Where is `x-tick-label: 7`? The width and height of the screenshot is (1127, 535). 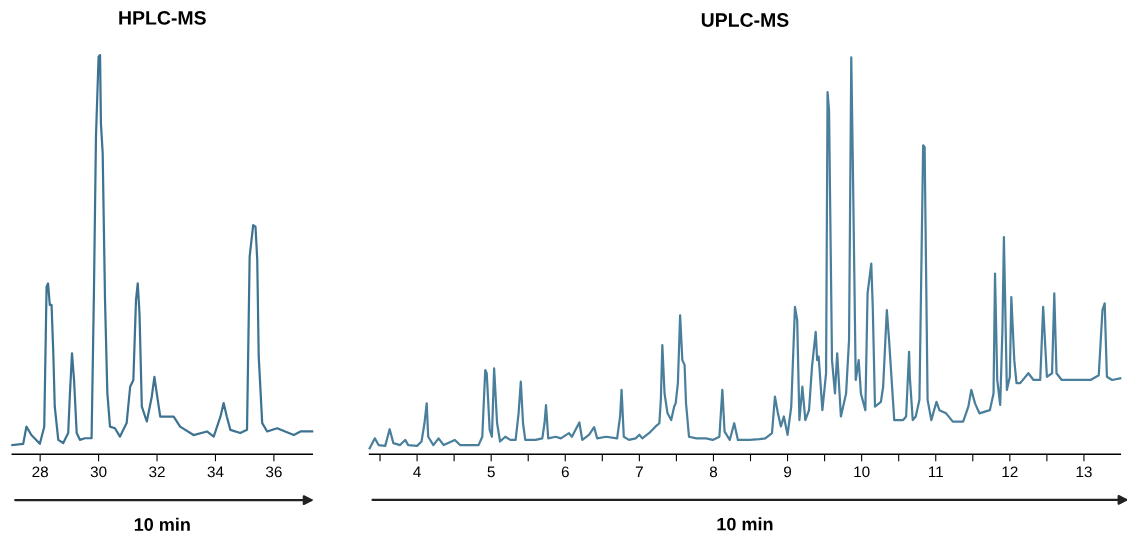 x-tick-label: 7 is located at coordinates (639, 472).